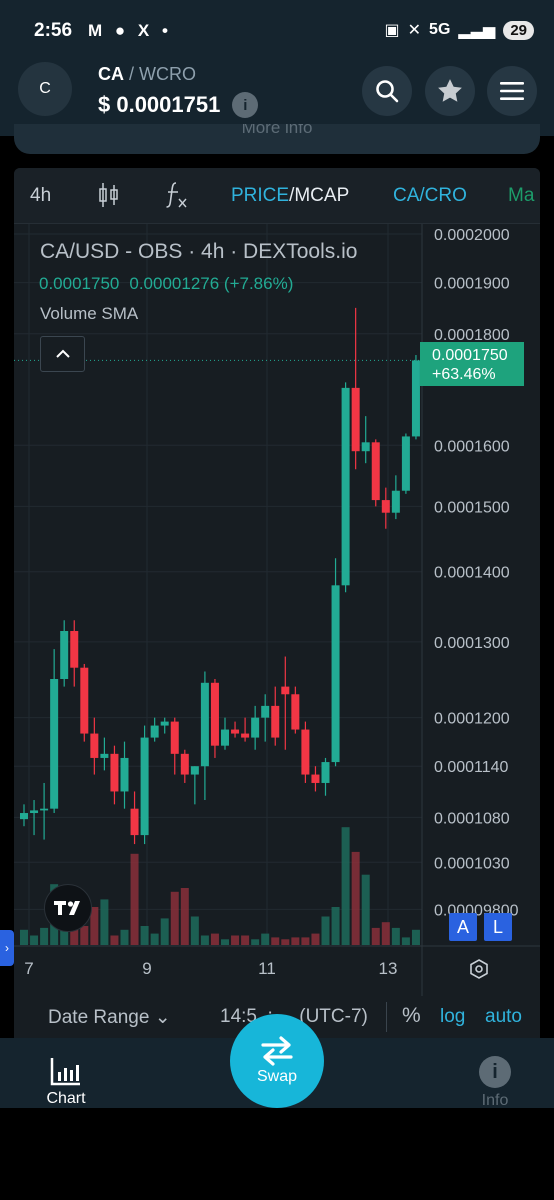  What do you see at coordinates (166, 284) in the screenshot?
I see `chart-legend-values: 0.0001750 0.00001276 (+7.86%)` at bounding box center [166, 284].